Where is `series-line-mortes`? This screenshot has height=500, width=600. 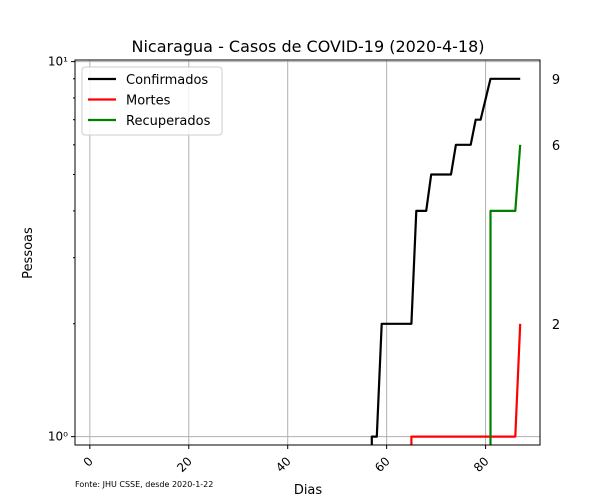
series-line-mortes is located at coordinates (466, 384).